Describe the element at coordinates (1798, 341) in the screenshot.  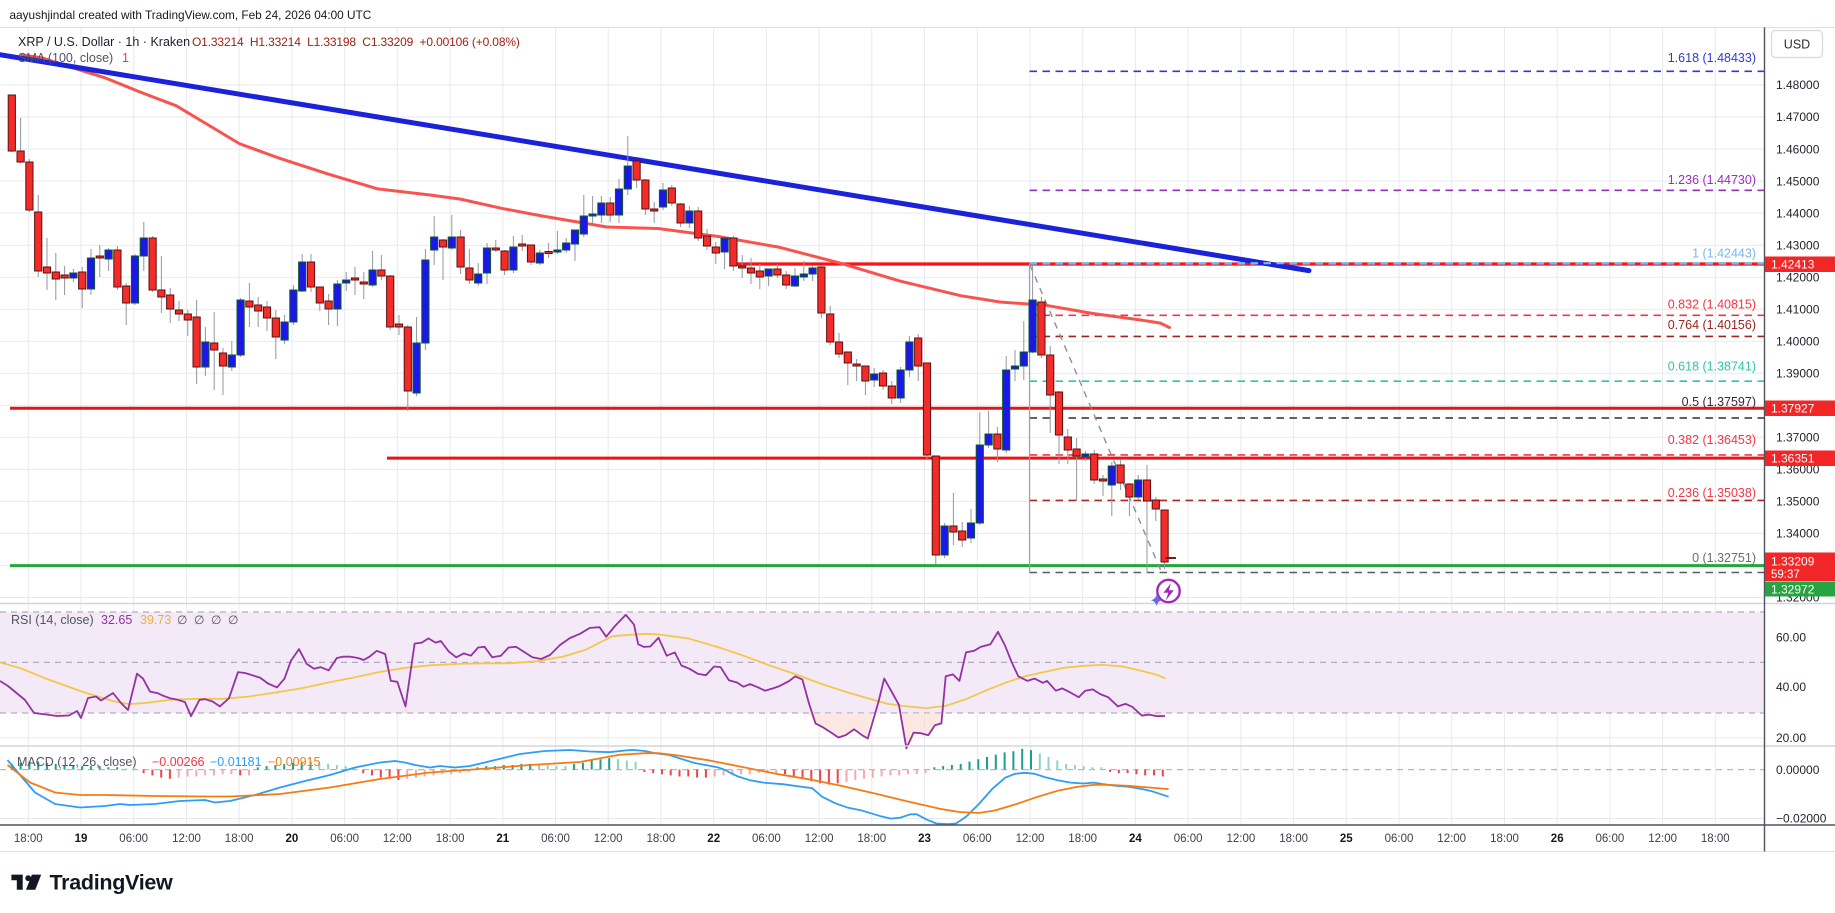
I see `svg-text: 1.40000` at that location.